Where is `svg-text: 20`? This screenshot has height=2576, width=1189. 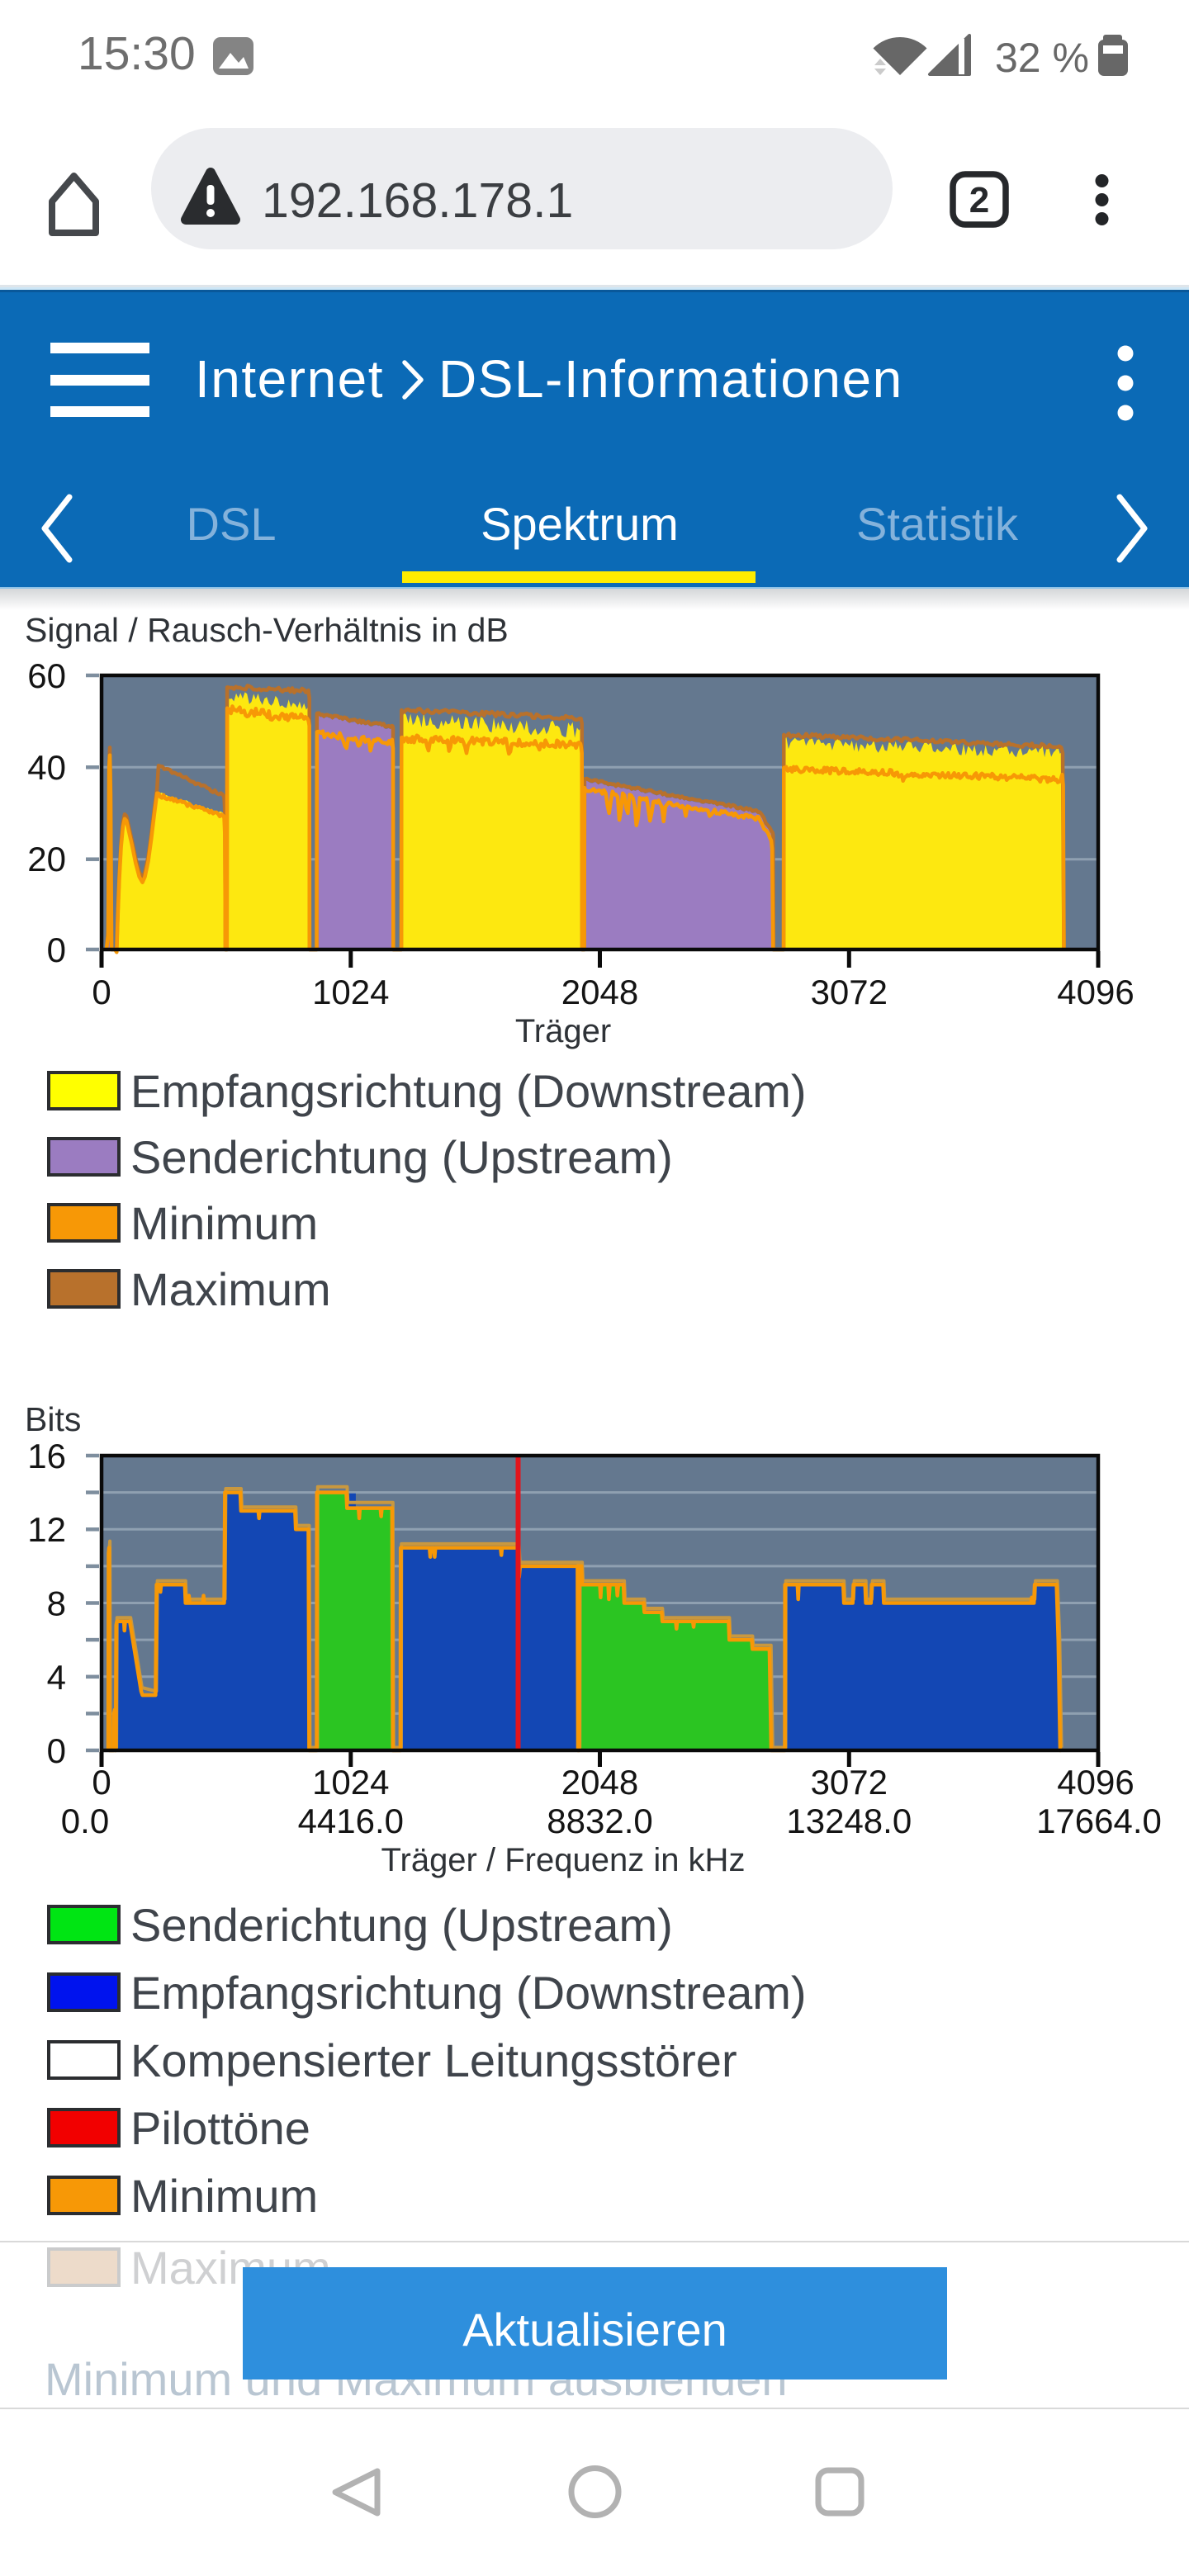 svg-text: 20 is located at coordinates (46, 859).